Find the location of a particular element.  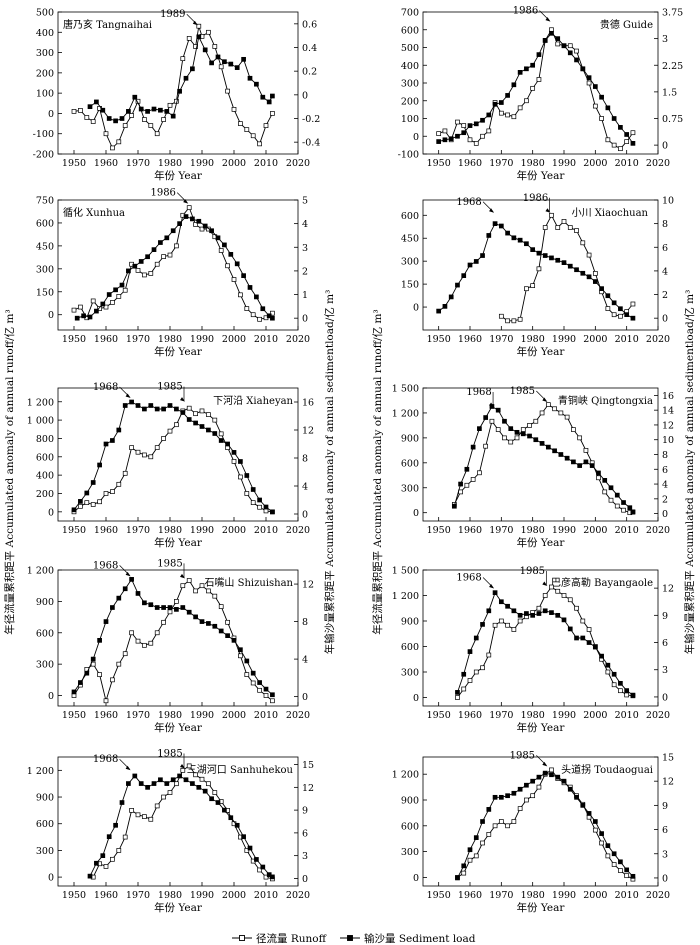

peak-year-label: 1989 is located at coordinates (172, 14).